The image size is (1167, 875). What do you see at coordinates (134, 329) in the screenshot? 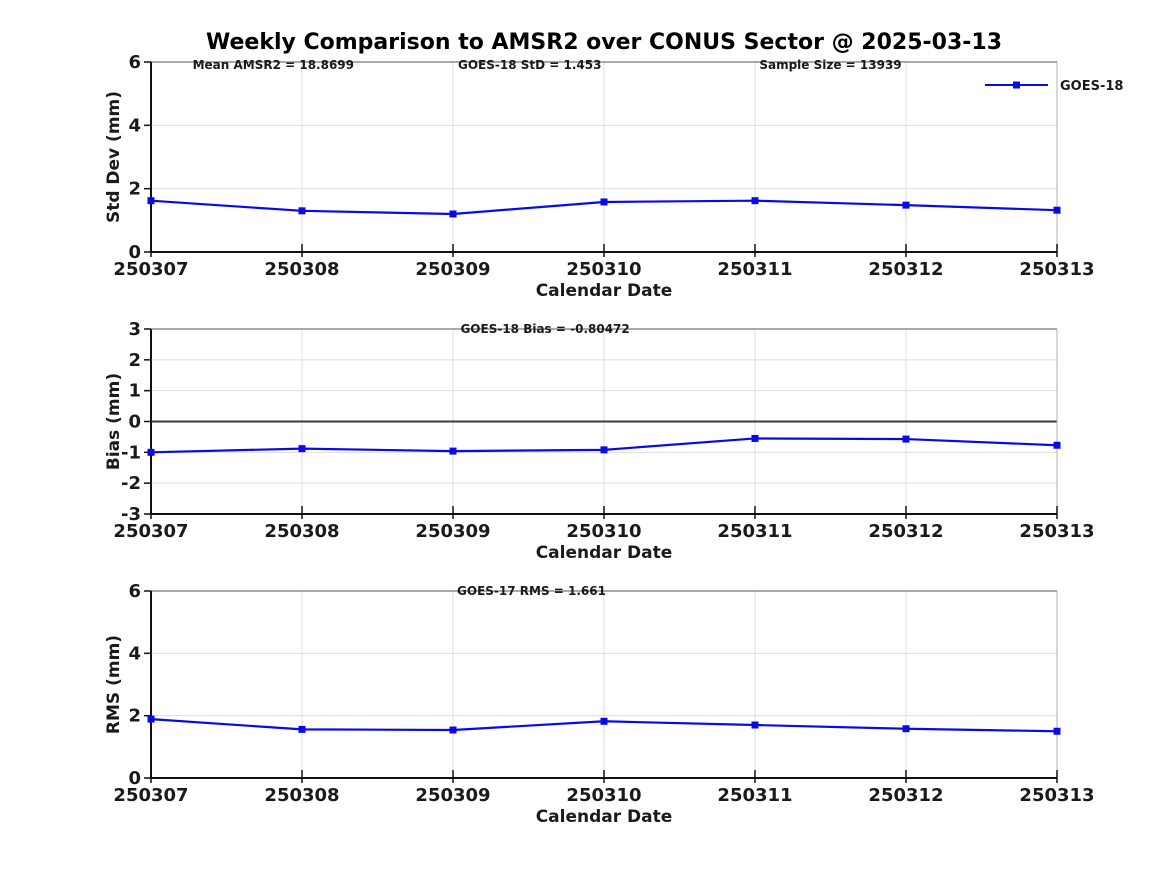
I see `y-tick-label: 3` at bounding box center [134, 329].